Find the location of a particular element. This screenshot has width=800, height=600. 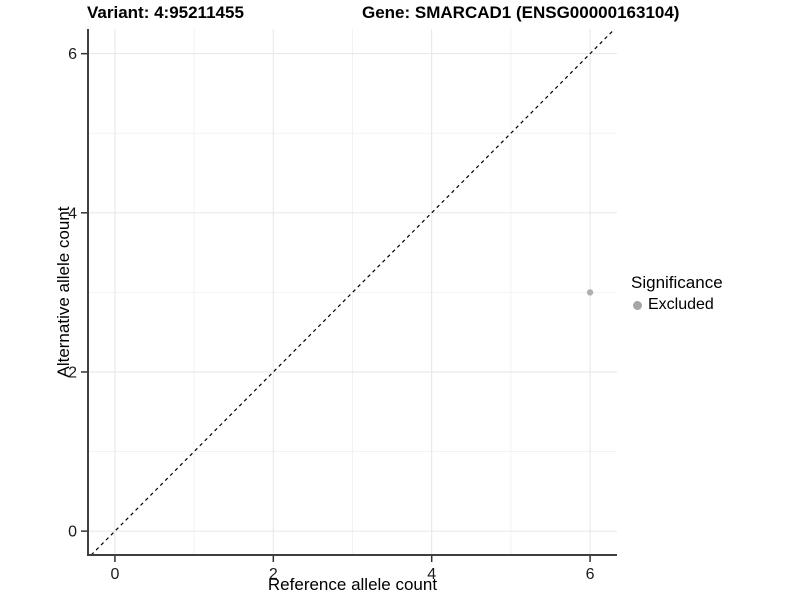

legend-item-excluded: Excluded is located at coordinates (677, 305).